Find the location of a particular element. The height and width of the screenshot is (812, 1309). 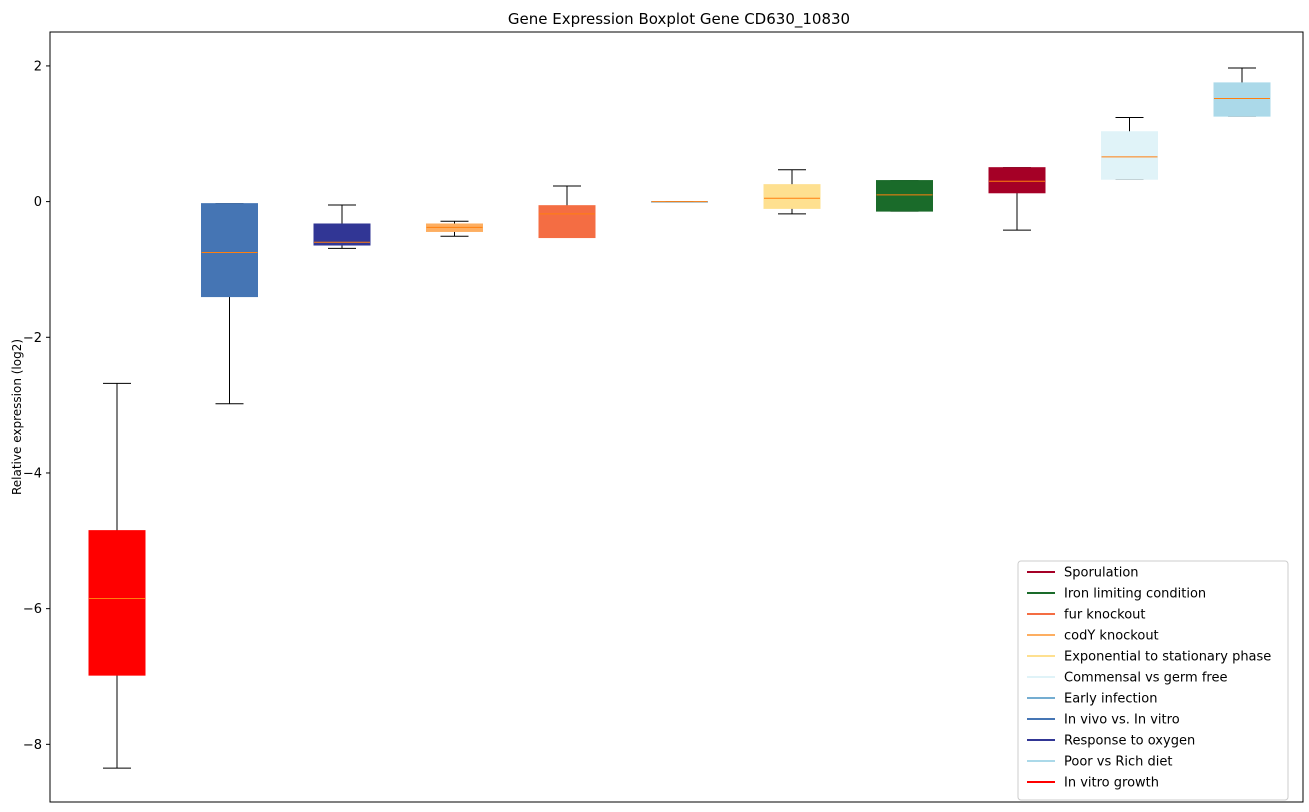

legend-label: Early infection is located at coordinates (1110, 699).